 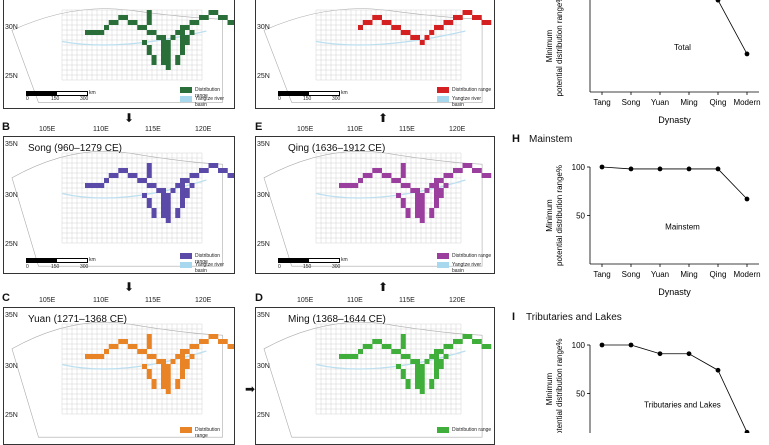 What do you see at coordinates (259, 298) in the screenshot?
I see `panel-letter: D` at bounding box center [259, 298].